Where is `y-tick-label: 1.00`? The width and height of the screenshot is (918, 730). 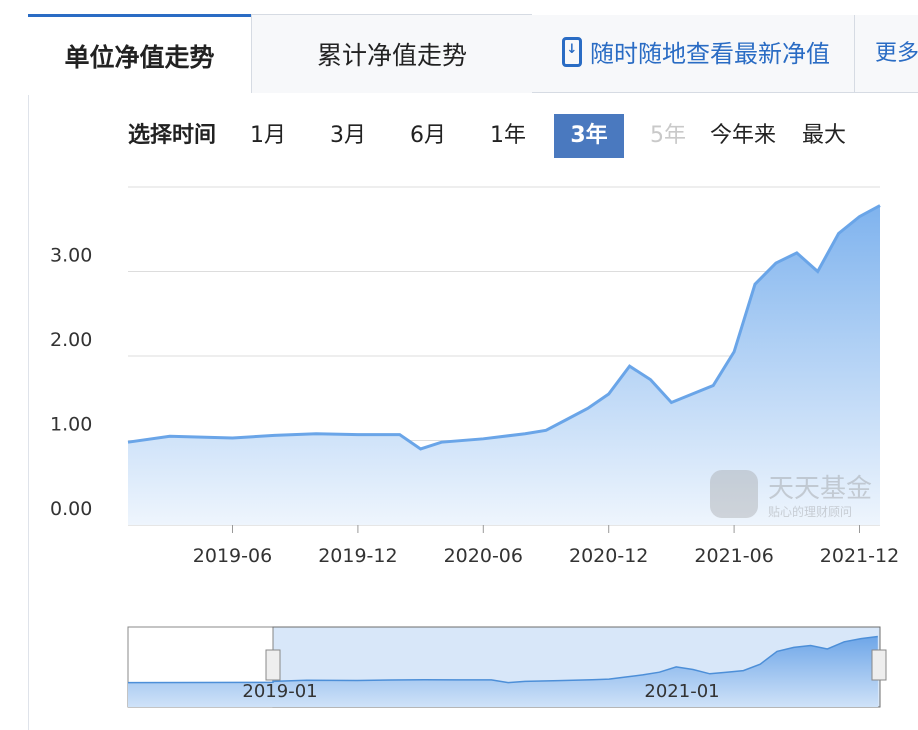
y-tick-label: 1.00 is located at coordinates (71, 425).